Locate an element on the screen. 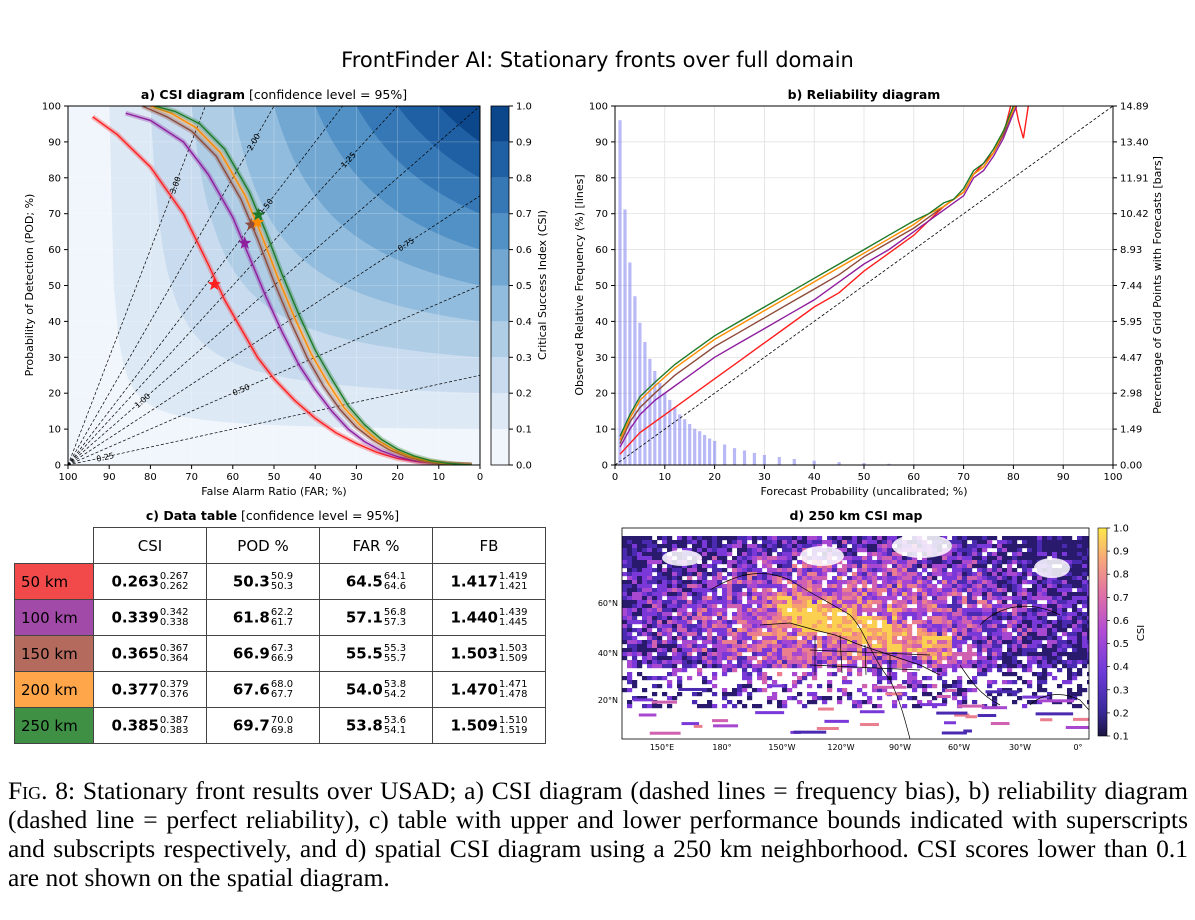 The width and height of the screenshot is (1195, 920). histogram-bar is located at coordinates (700, 448).